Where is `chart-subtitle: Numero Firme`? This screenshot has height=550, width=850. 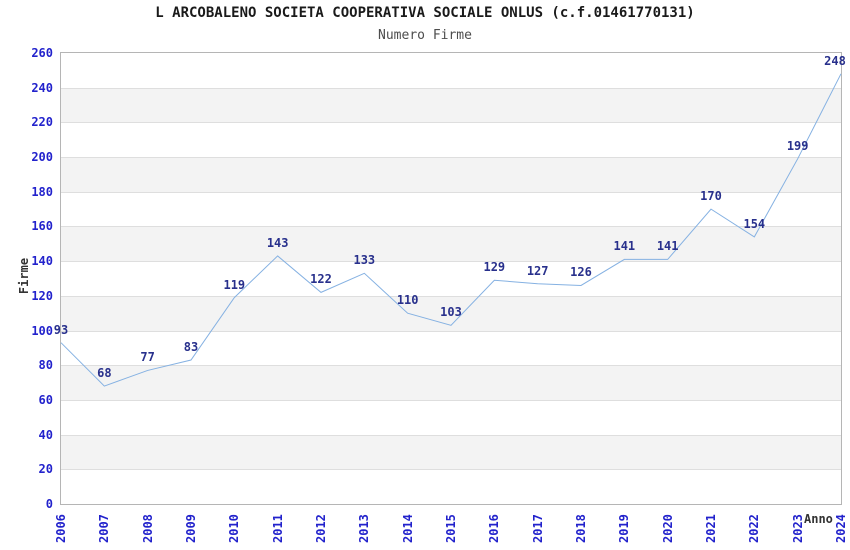
chart-subtitle: Numero Firme is located at coordinates (425, 35).